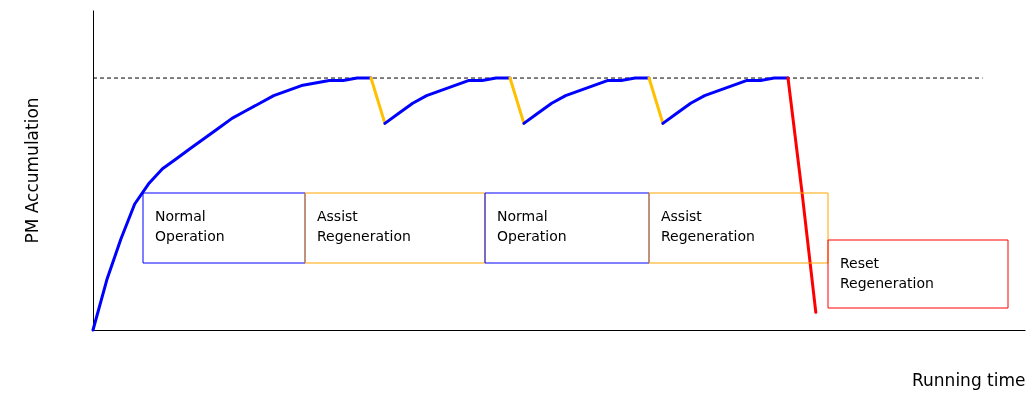 The image size is (1026, 401). What do you see at coordinates (969, 379) in the screenshot?
I see `x-axis-title: Running time` at bounding box center [969, 379].